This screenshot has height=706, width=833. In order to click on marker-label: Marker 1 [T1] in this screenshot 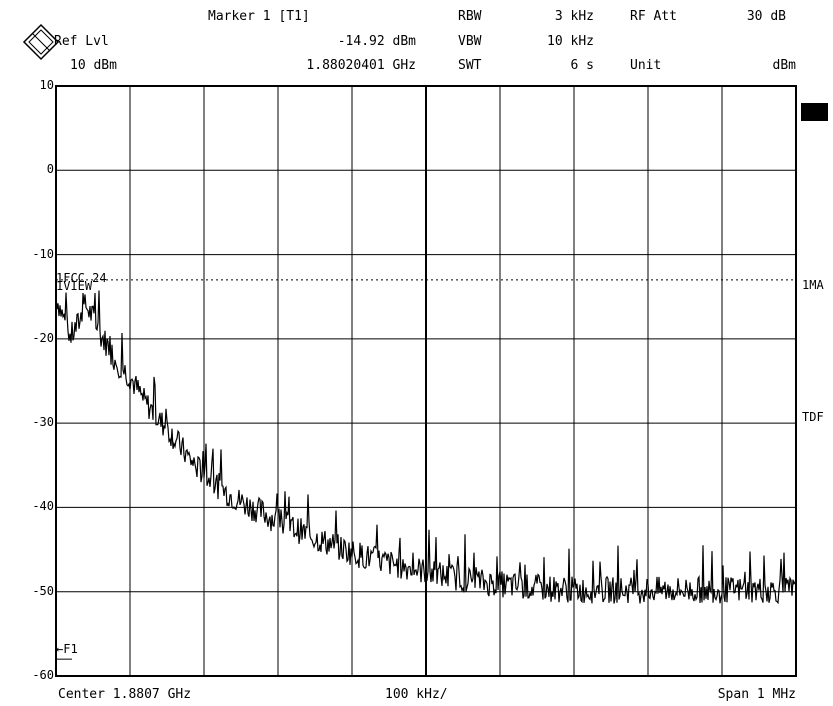, I will do `click(259, 16)`.